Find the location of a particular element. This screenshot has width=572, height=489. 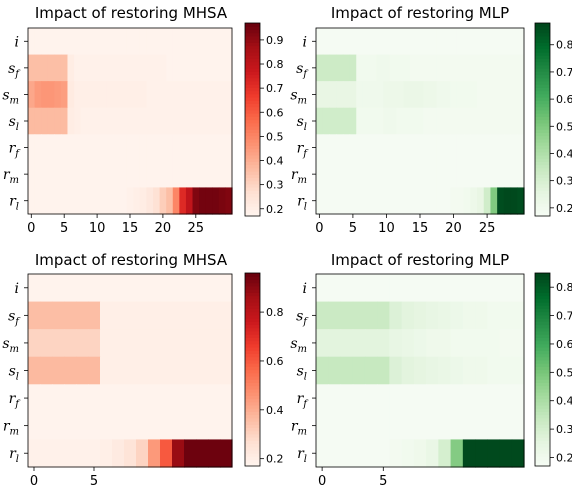

x-tick-label: 20 is located at coordinates (453, 228).